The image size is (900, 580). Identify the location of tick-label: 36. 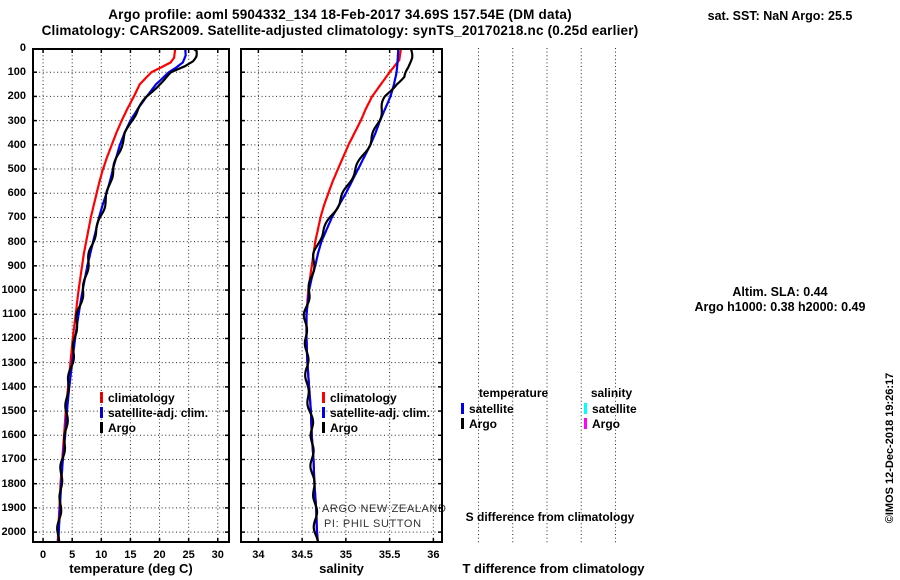
(433, 555).